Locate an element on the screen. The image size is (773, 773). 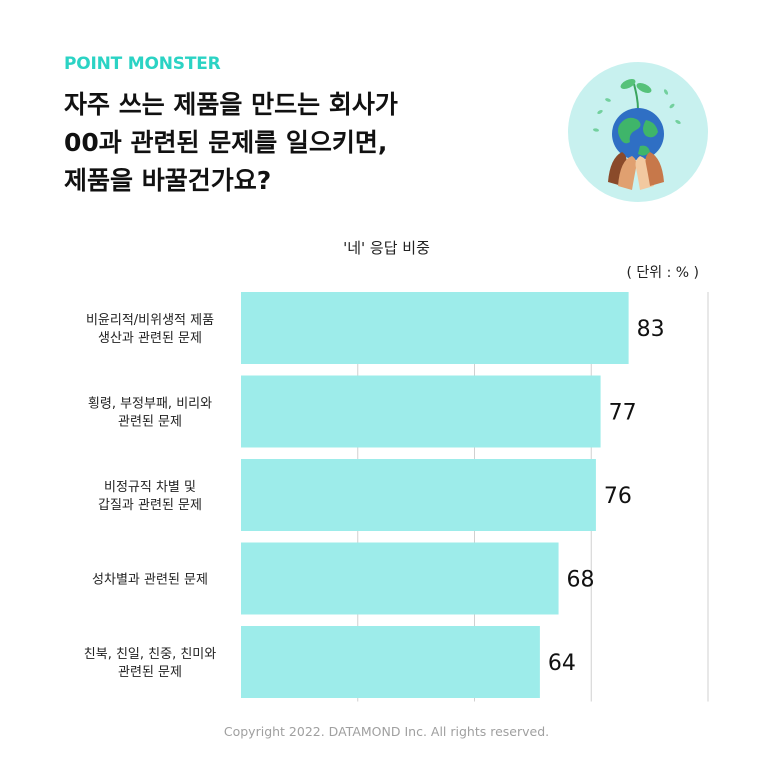
value-label-1: 83 is located at coordinates (651, 329).